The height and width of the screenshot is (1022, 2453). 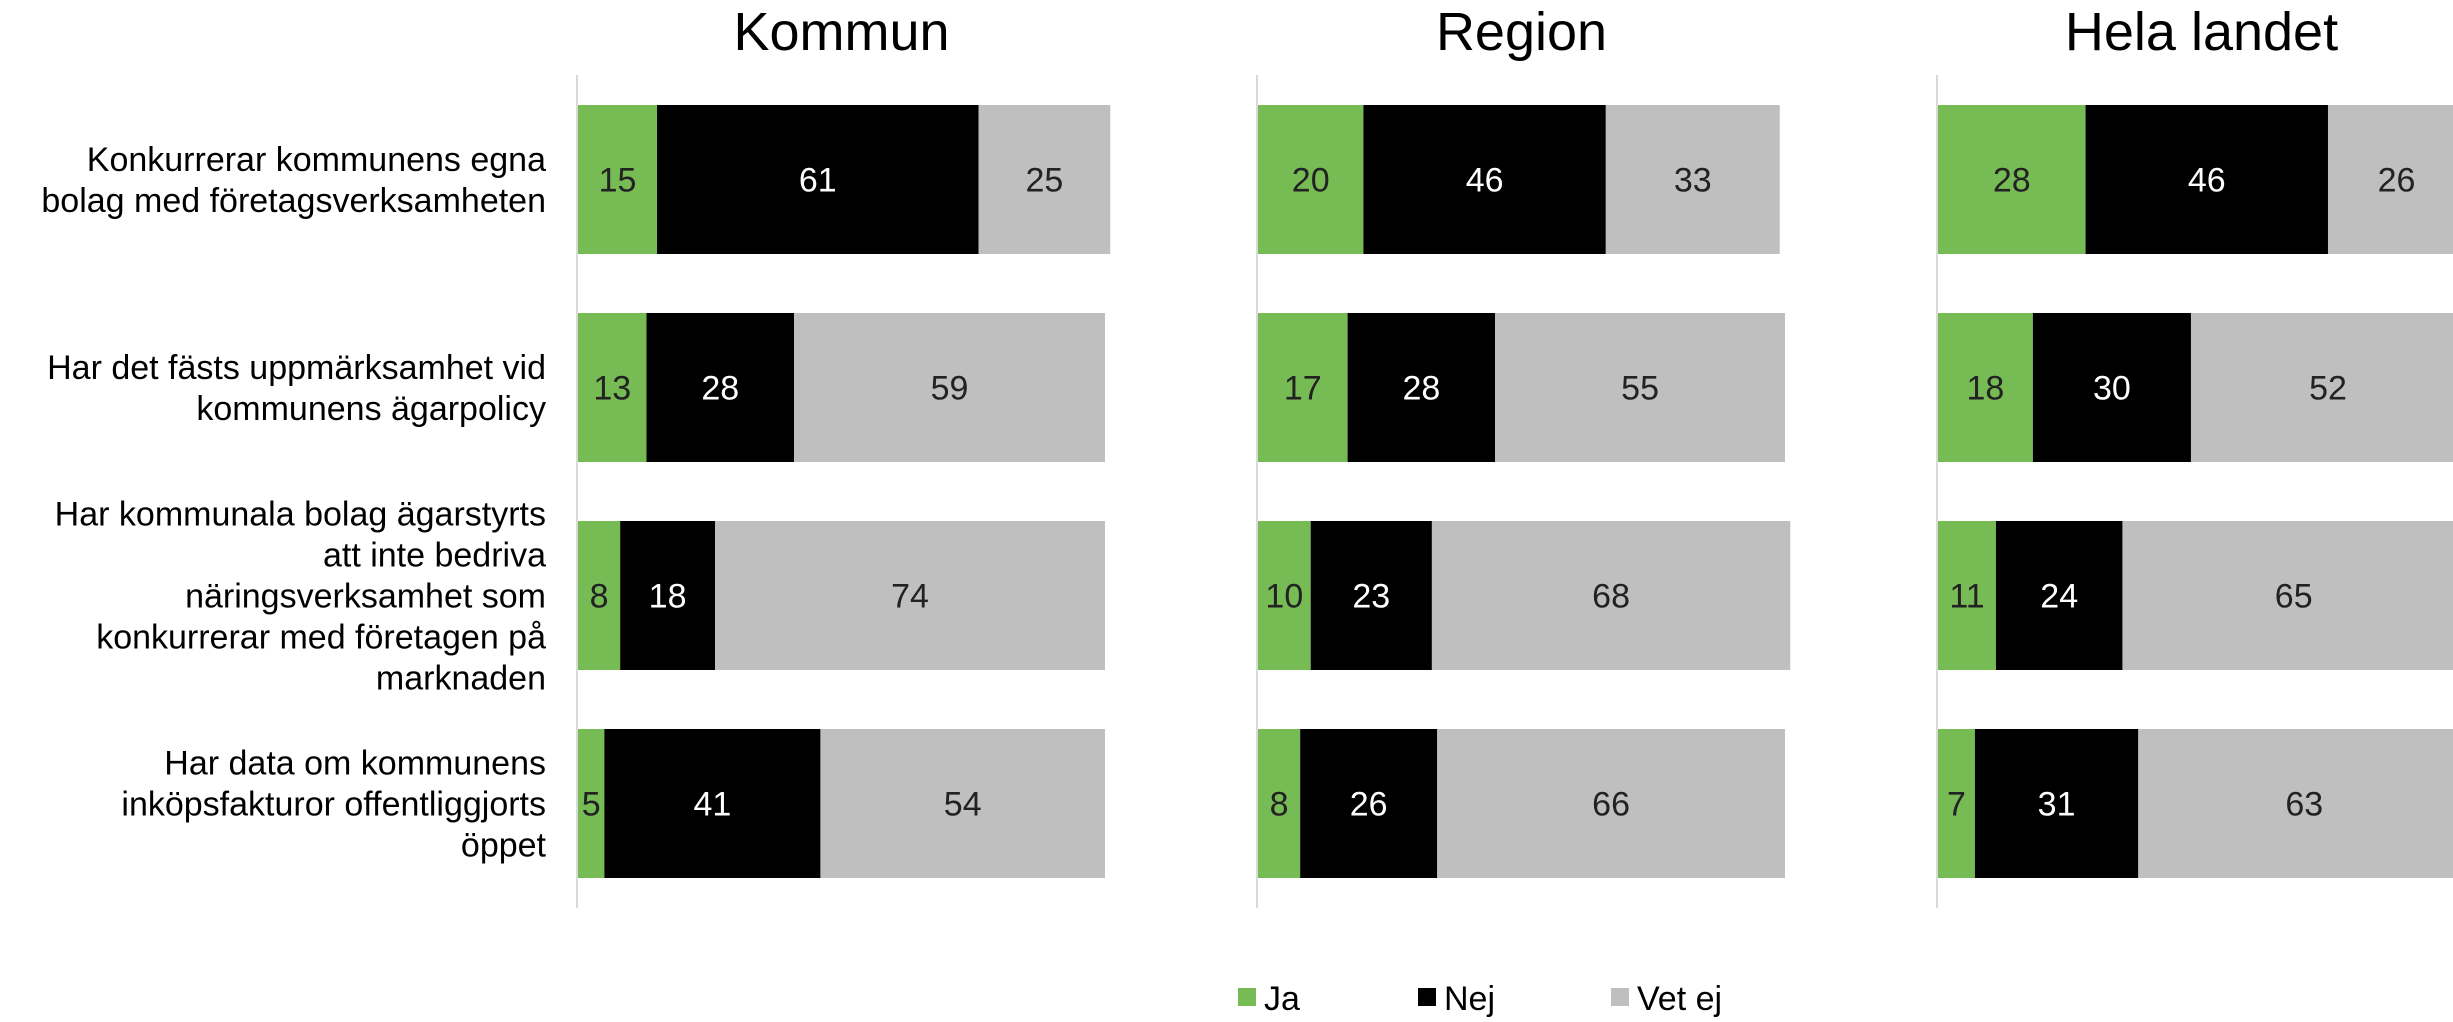 I want to click on data-label: 17, so click(x=1303, y=389).